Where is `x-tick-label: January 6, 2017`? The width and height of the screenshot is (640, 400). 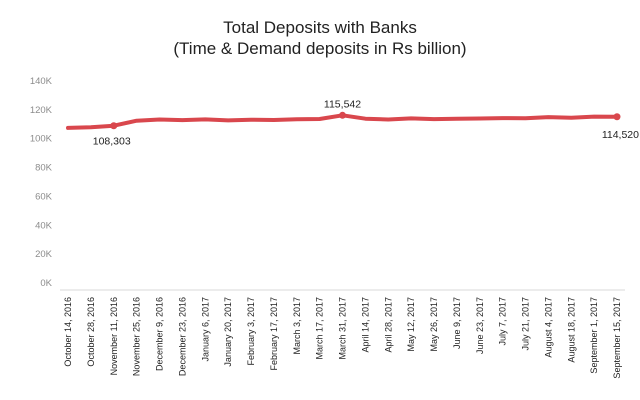
x-tick-label: January 6, 2017 is located at coordinates (205, 329).